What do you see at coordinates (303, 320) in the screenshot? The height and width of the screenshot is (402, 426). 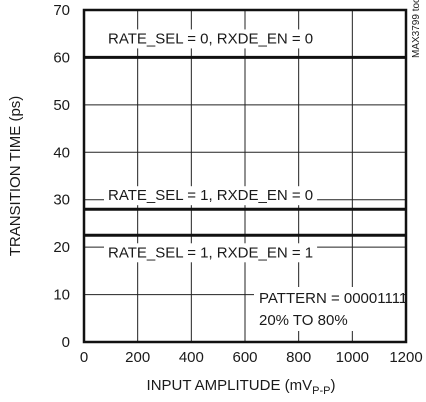 I see `threshold-annotation: 20% TO 80%` at bounding box center [303, 320].